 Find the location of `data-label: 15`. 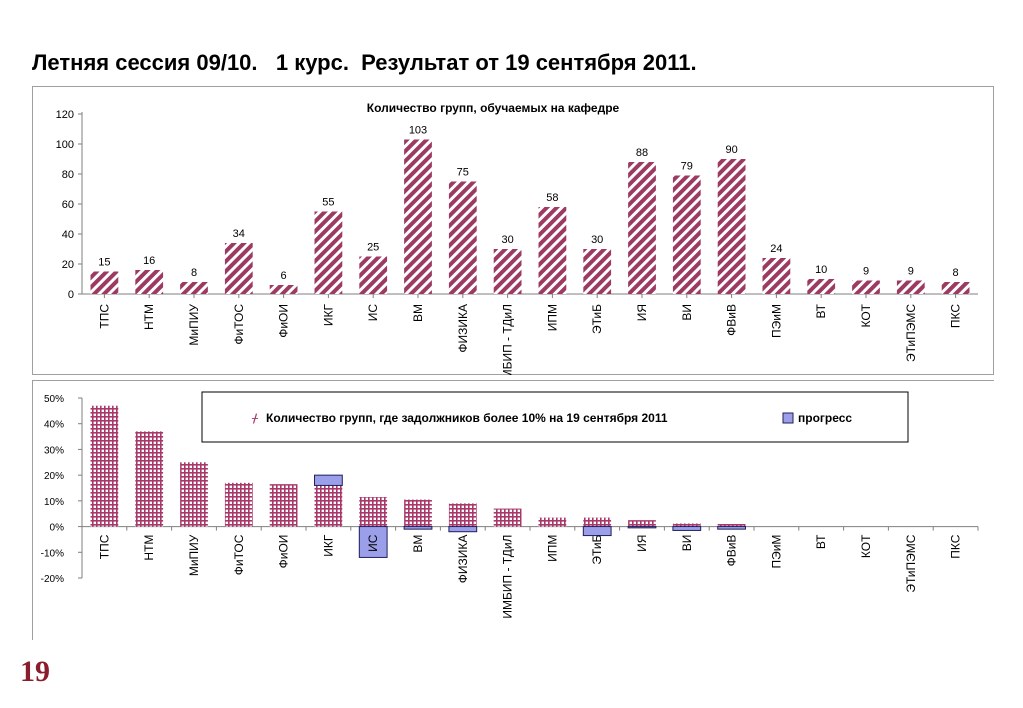

data-label: 15 is located at coordinates (104, 263).